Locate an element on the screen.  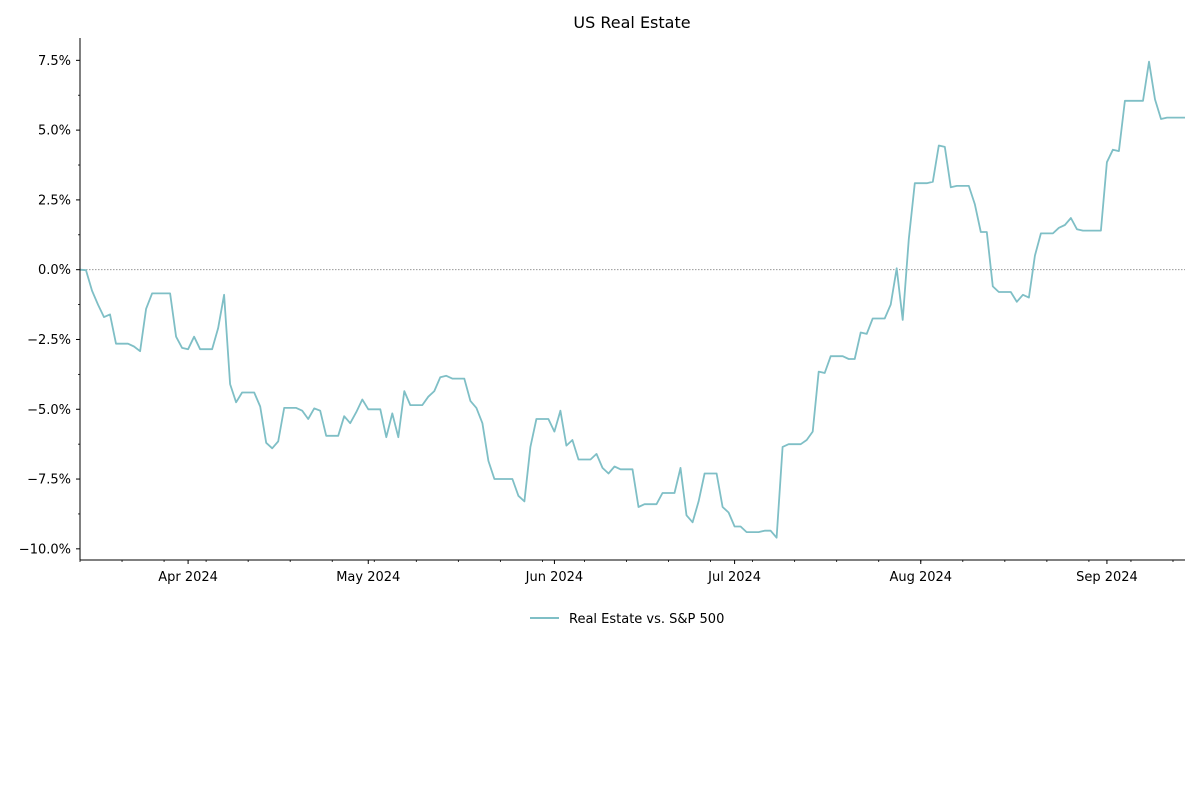
chart-title: US Real Estate is located at coordinates (631, 22).